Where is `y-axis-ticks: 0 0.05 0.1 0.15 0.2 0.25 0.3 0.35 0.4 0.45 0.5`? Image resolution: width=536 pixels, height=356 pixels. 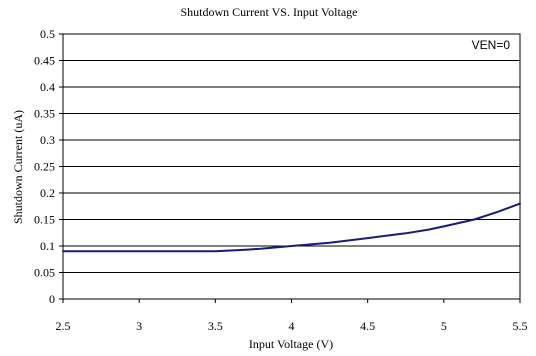
y-axis-ticks: 0 0.05 0.1 0.15 0.2 0.25 0.3 0.35 0.4 0.45 0.5 is located at coordinates (48, 166).